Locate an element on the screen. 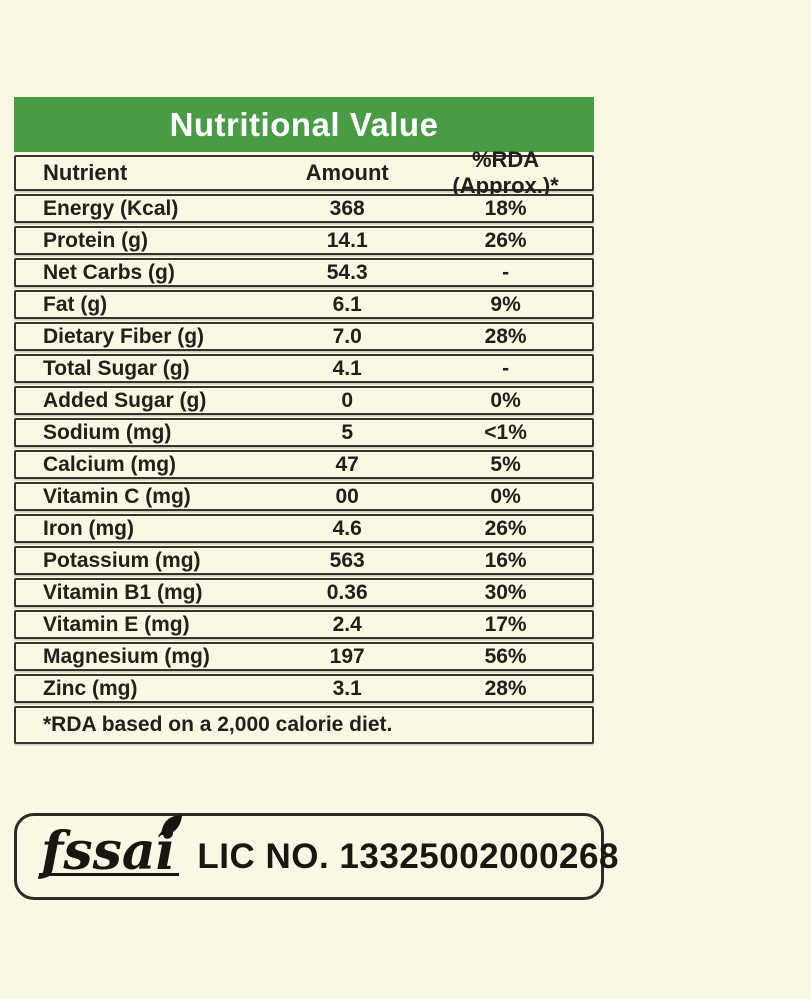 The height and width of the screenshot is (999, 811). nutrient-amount: 368 is located at coordinates (347, 208).